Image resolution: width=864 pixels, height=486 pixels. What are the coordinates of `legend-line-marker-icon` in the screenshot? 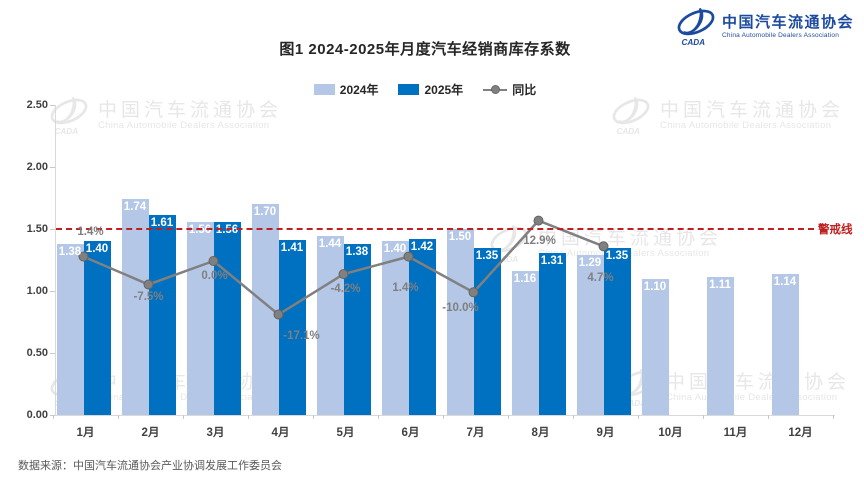 It's located at (495, 89).